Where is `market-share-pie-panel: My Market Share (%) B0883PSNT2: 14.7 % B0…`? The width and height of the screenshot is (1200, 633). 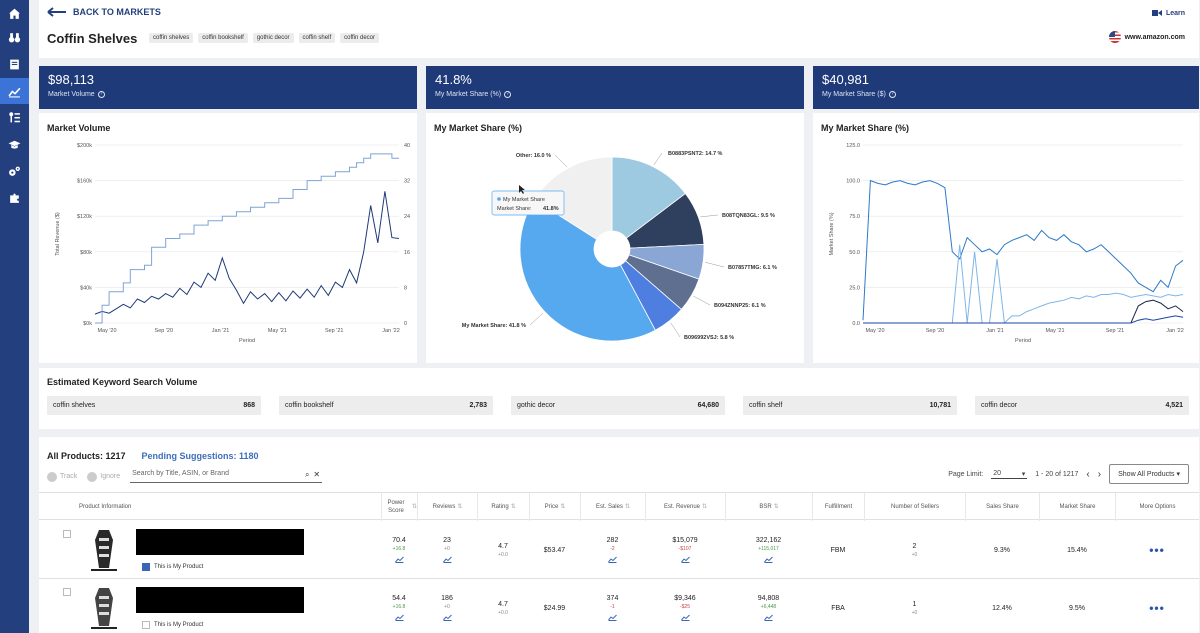
market-share-pie-panel: My Market Share (%) B0883PSNT2: 14.7 % B0… is located at coordinates (615, 238).